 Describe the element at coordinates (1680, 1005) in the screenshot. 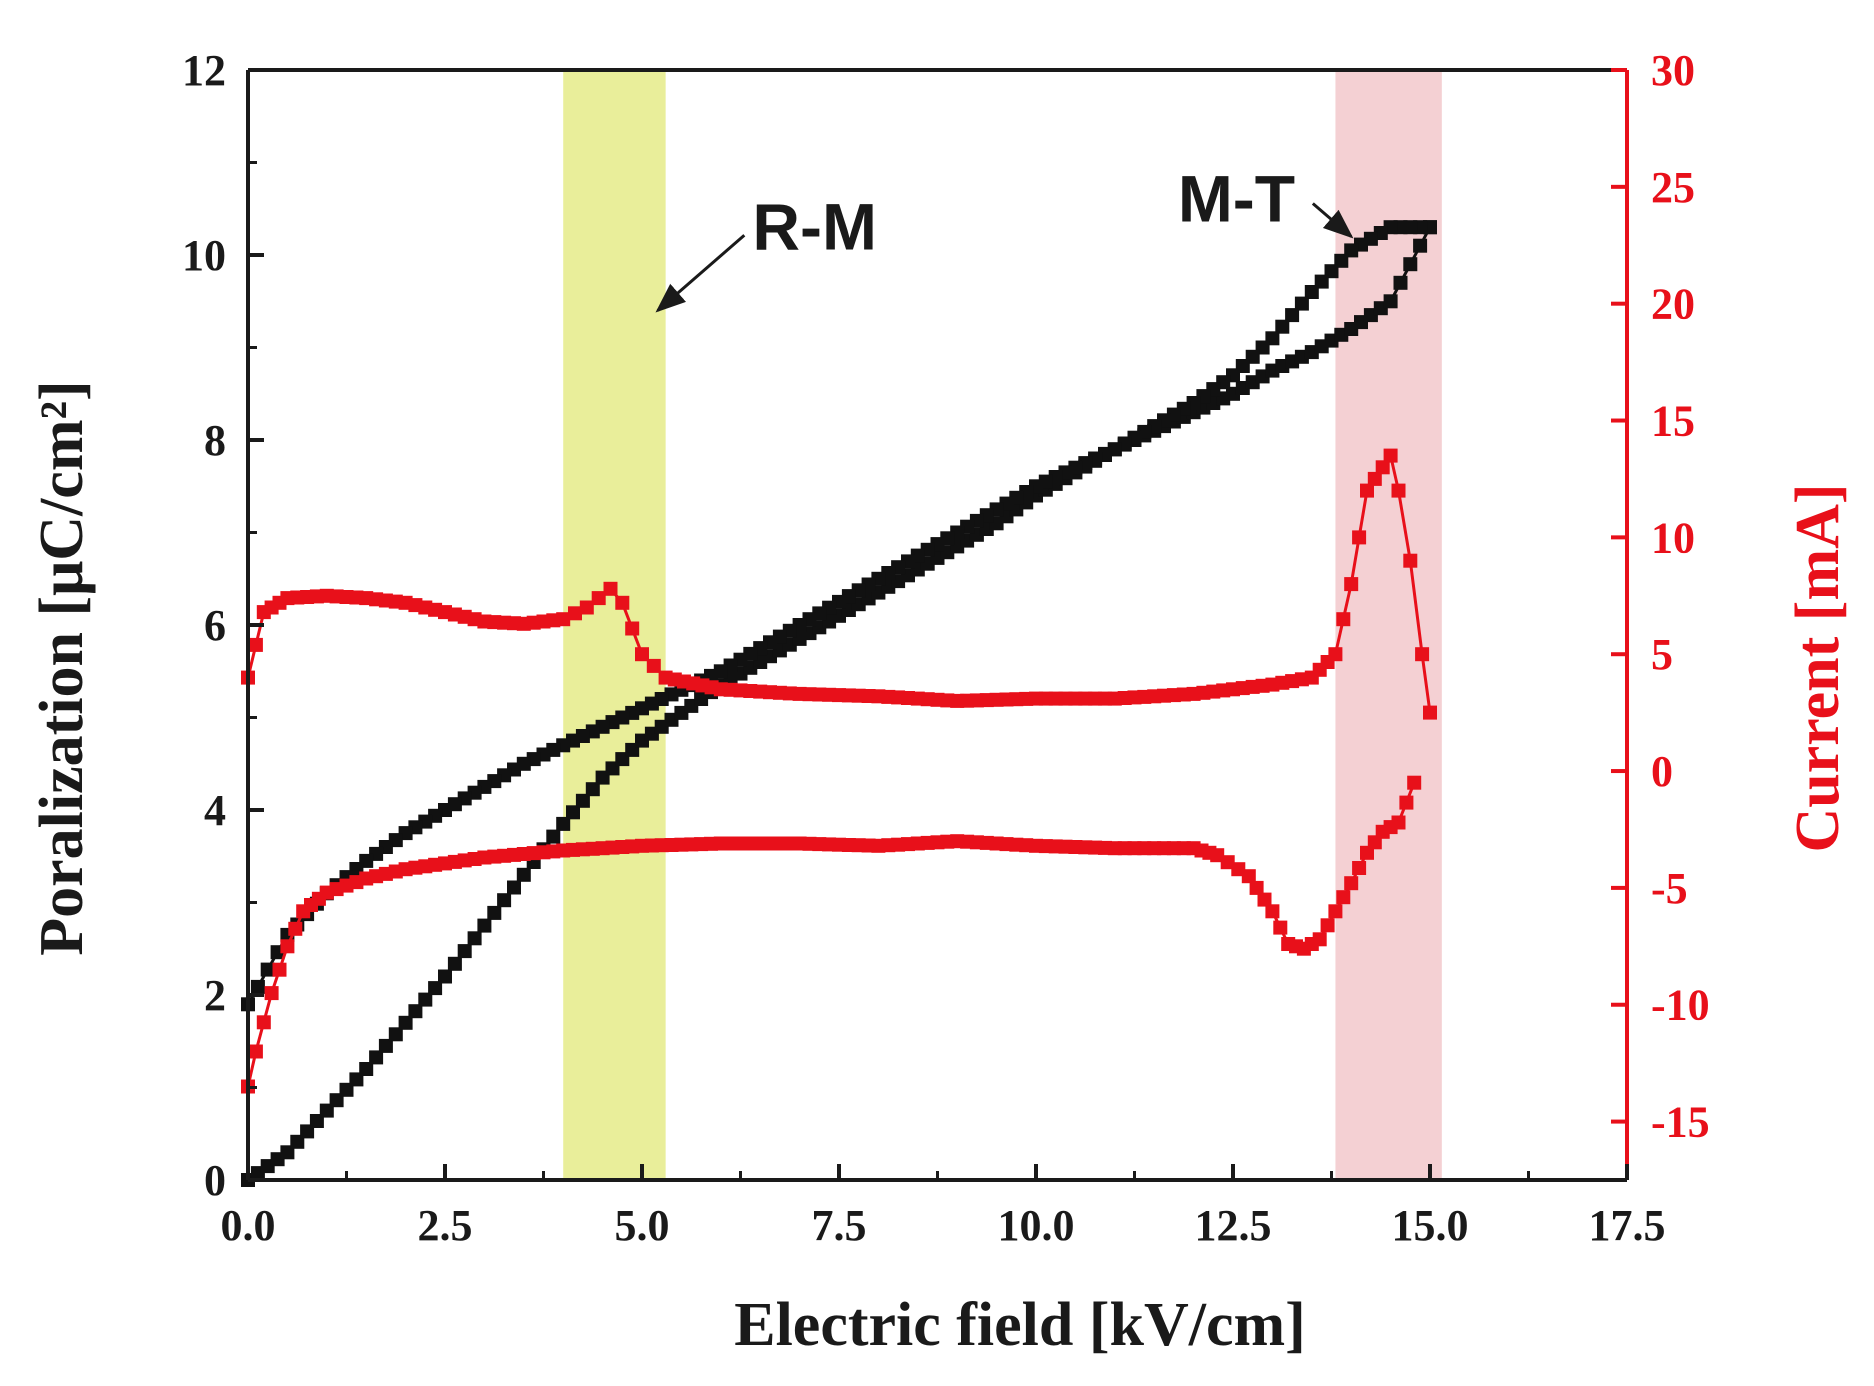

I see `y-tick-label-right: -10` at that location.